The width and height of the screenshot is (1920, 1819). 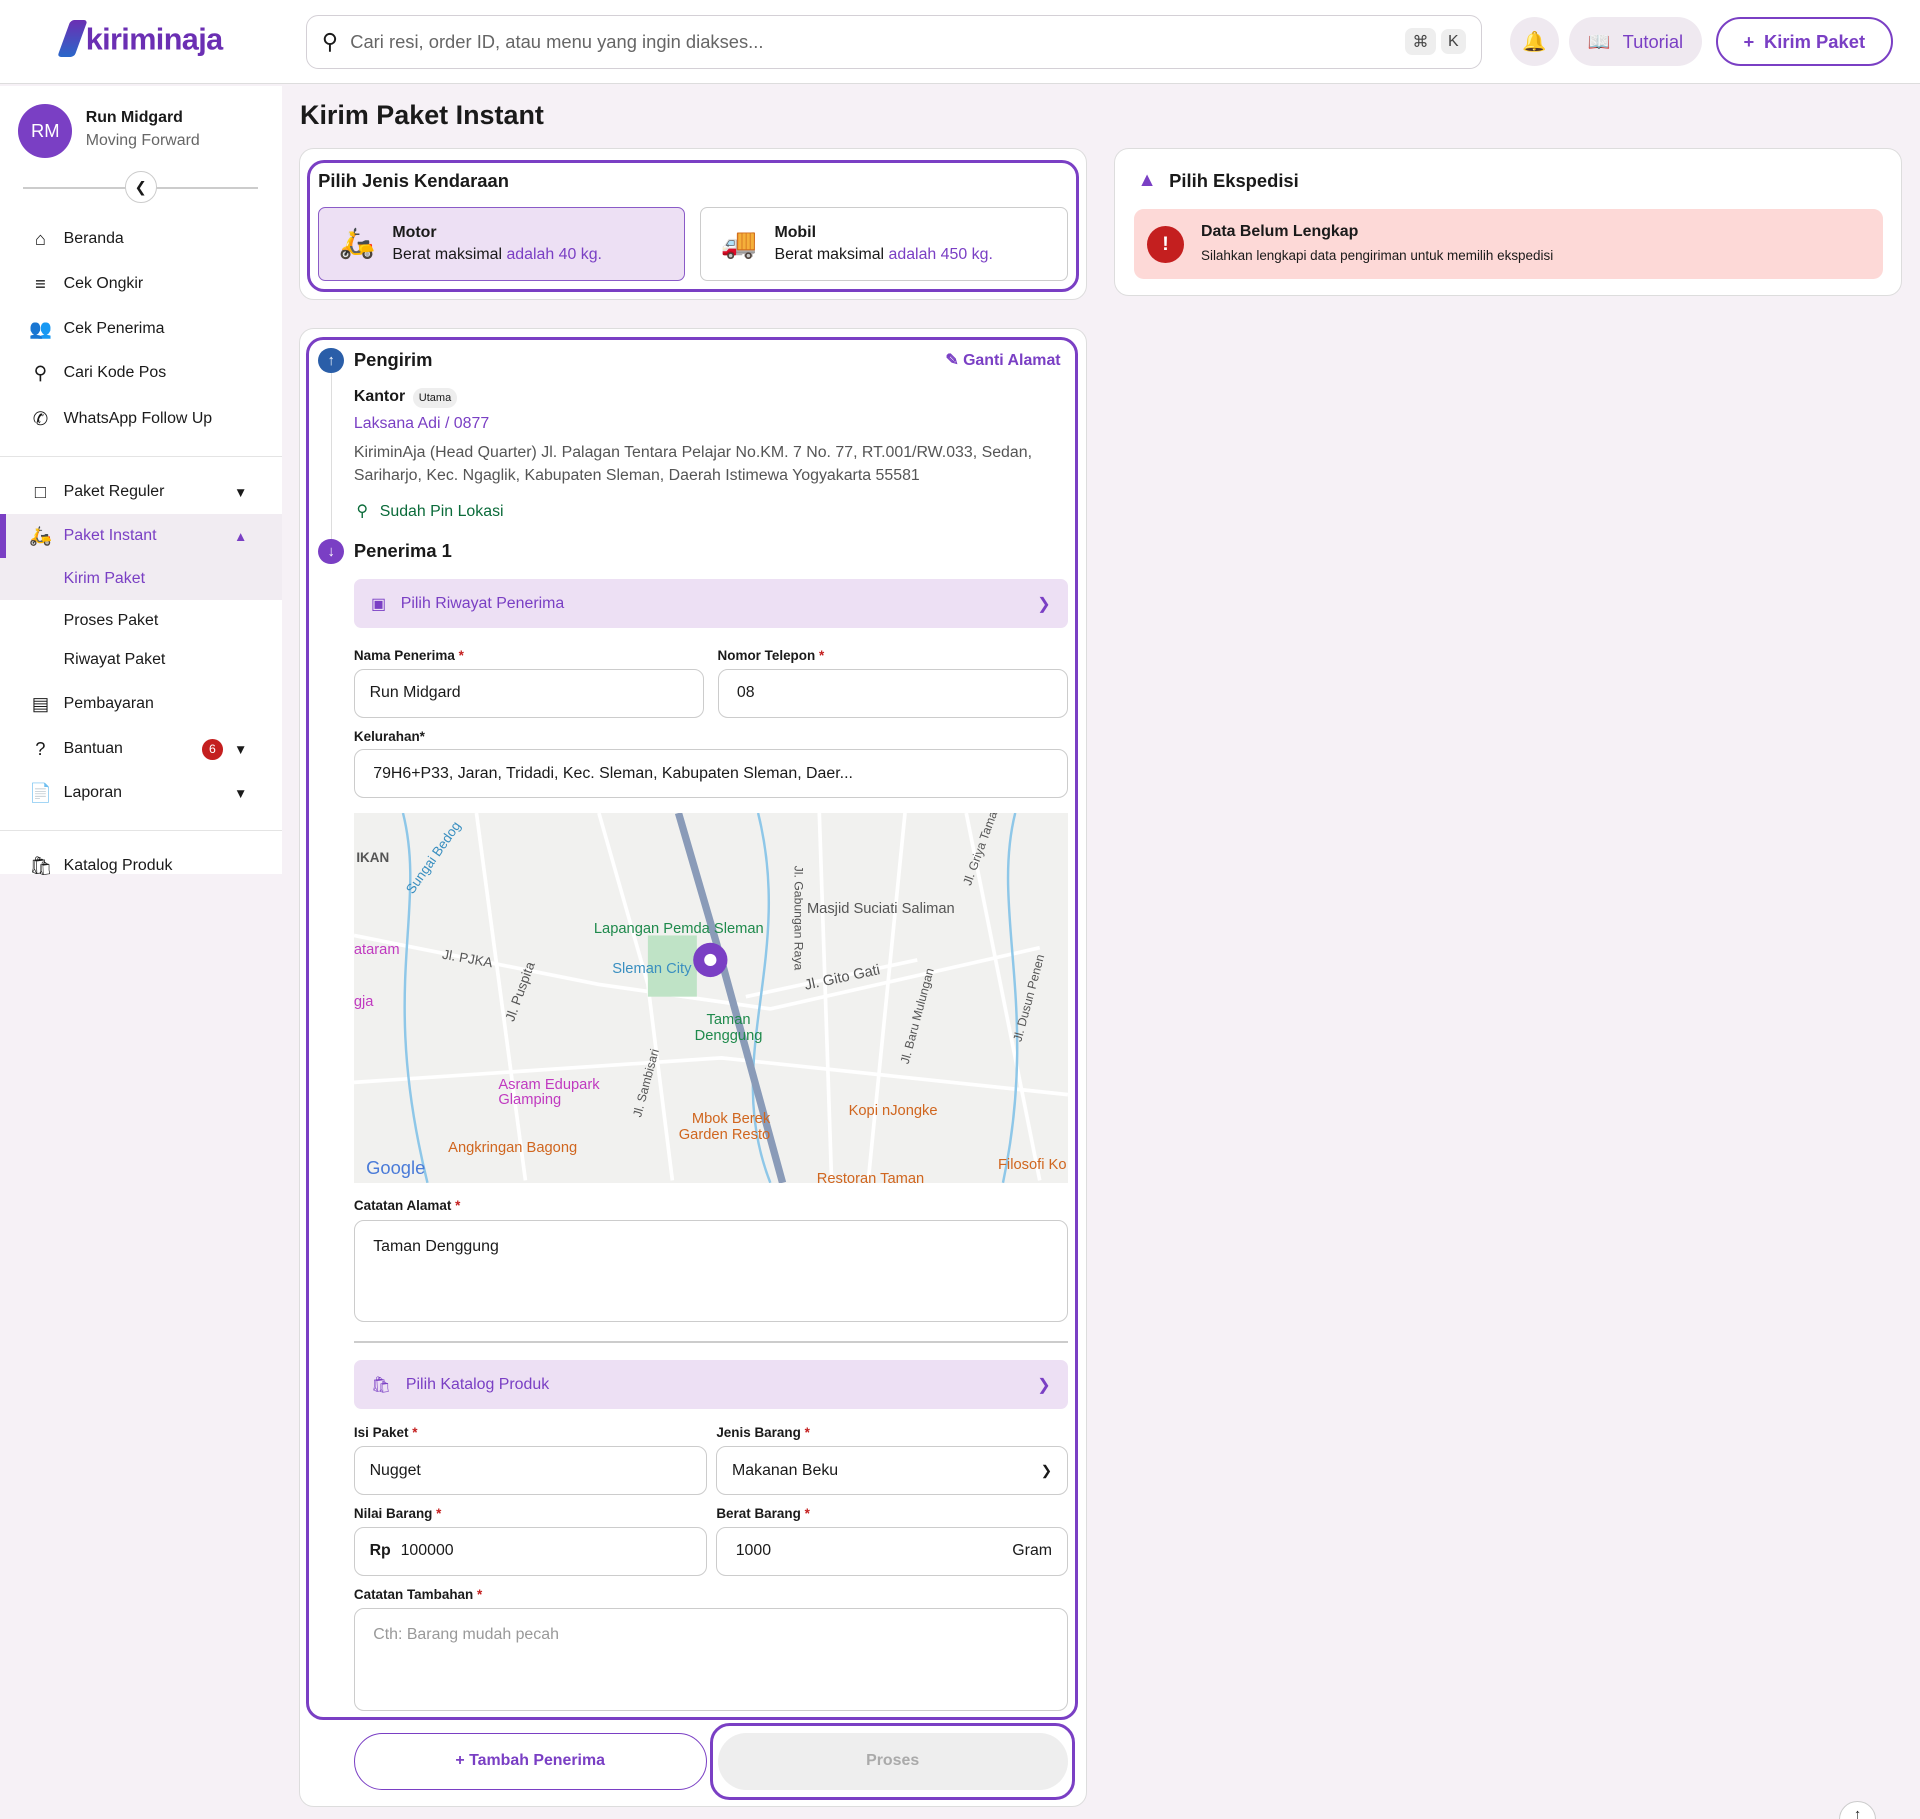 I want to click on nilai-label: Nilai Barang *, so click(x=397, y=1514).